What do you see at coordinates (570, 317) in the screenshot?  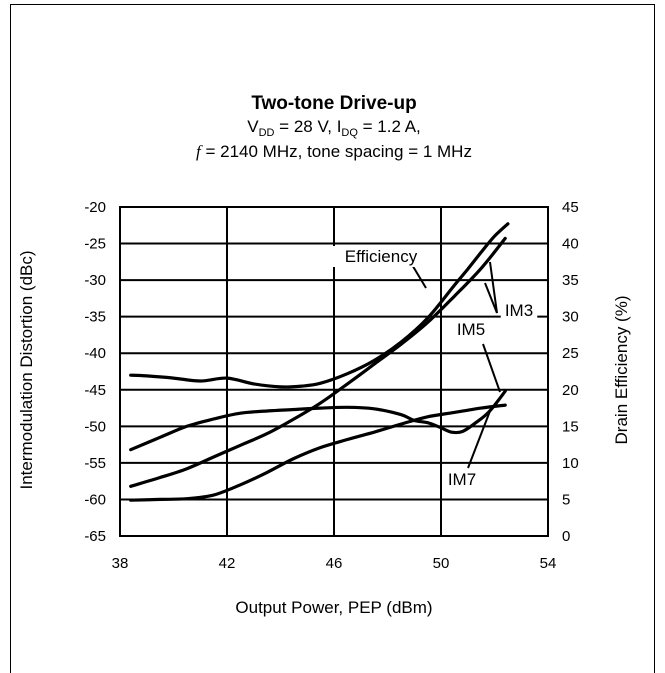 I see `y2-tick-label: 30` at bounding box center [570, 317].